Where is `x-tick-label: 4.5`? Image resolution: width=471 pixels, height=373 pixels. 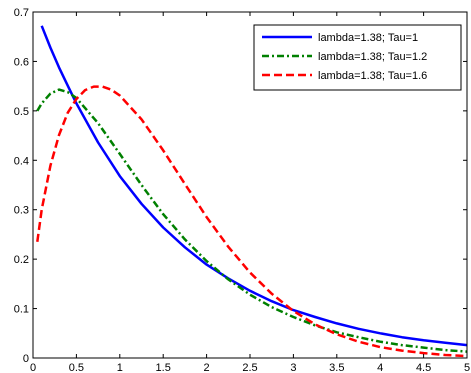
x-tick-label: 4.5 is located at coordinates (423, 367).